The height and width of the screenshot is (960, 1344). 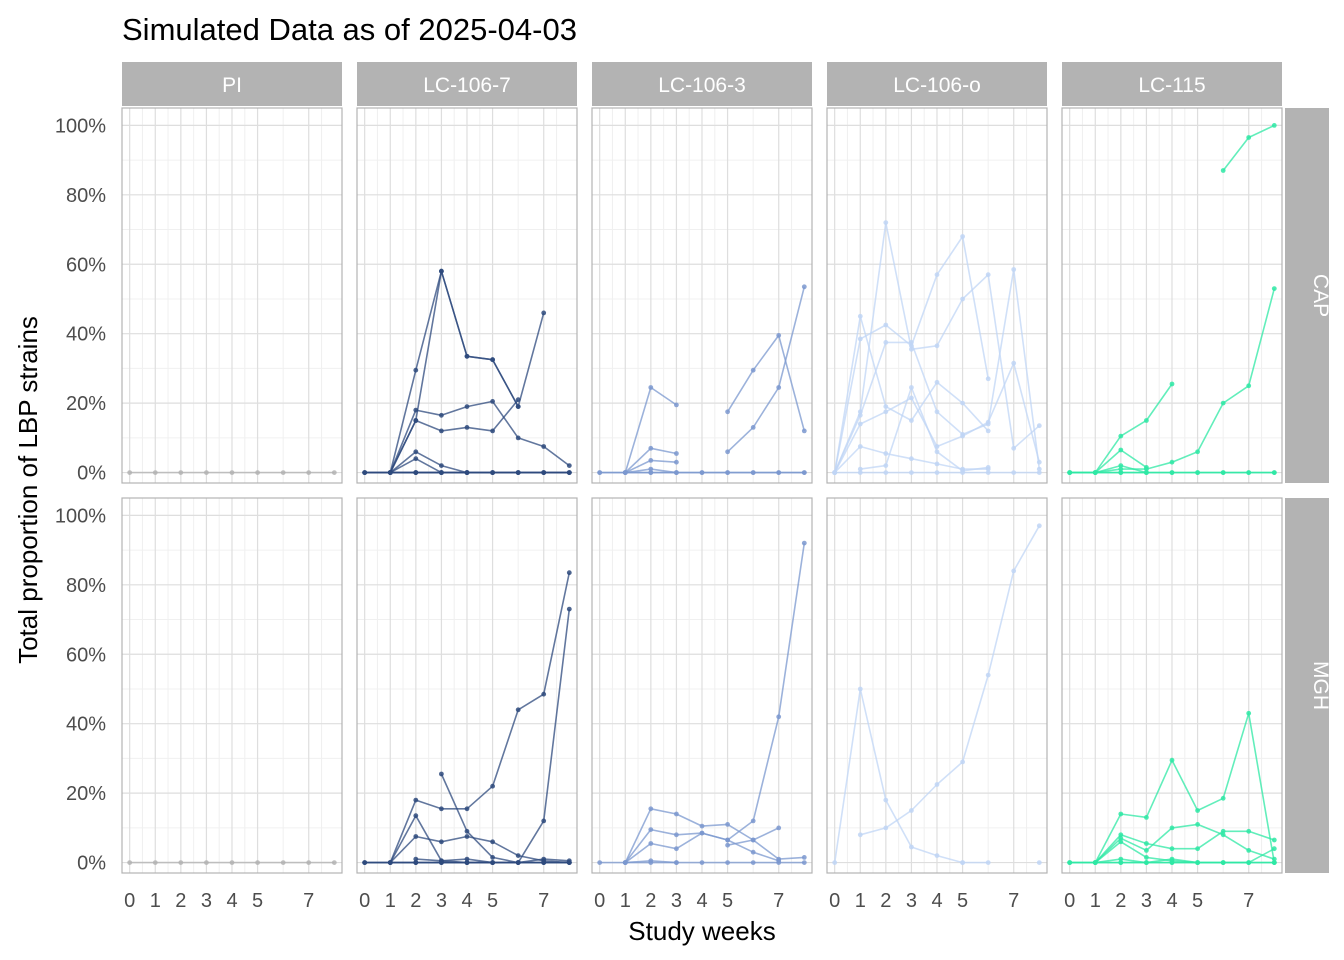 What do you see at coordinates (1320, 295) in the screenshot?
I see `strip-label: CAP` at bounding box center [1320, 295].